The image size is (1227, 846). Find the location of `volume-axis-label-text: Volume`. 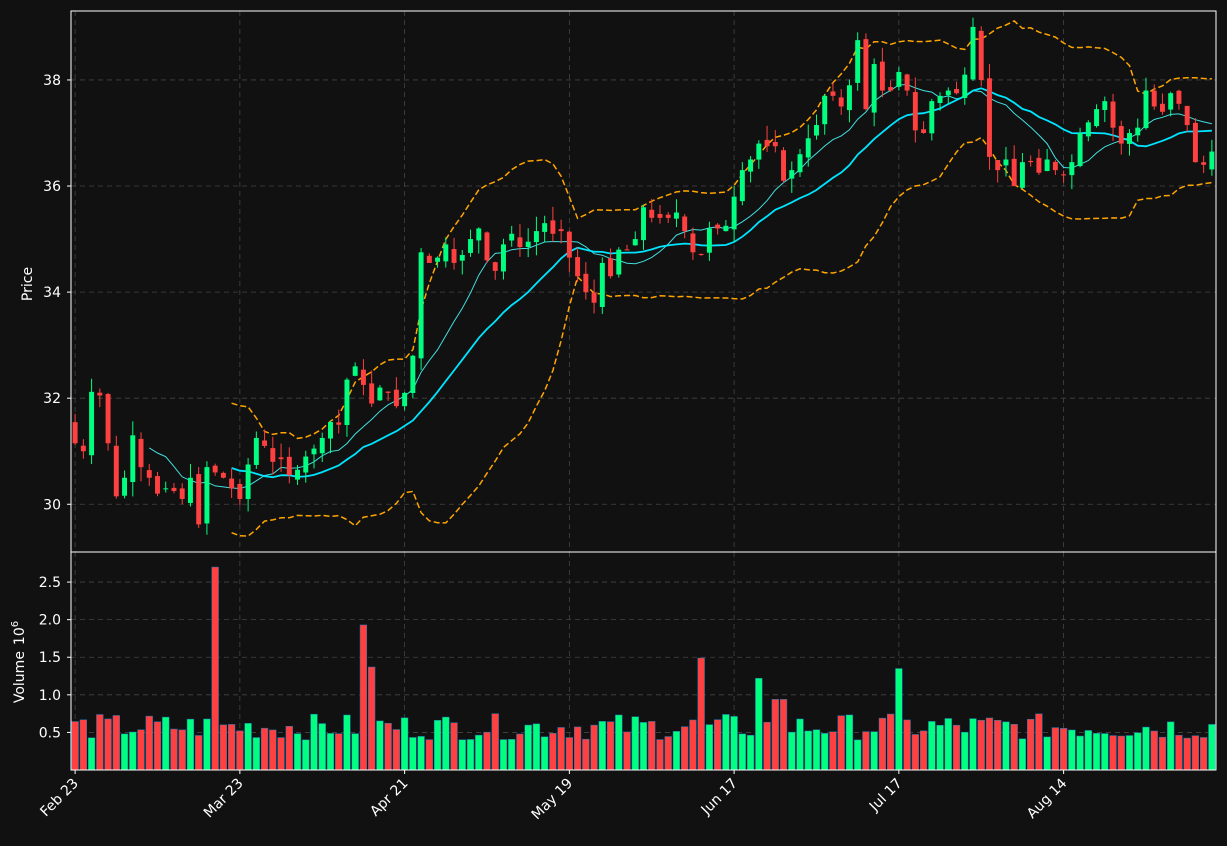

volume-axis-label-text: Volume is located at coordinates (20, 677).